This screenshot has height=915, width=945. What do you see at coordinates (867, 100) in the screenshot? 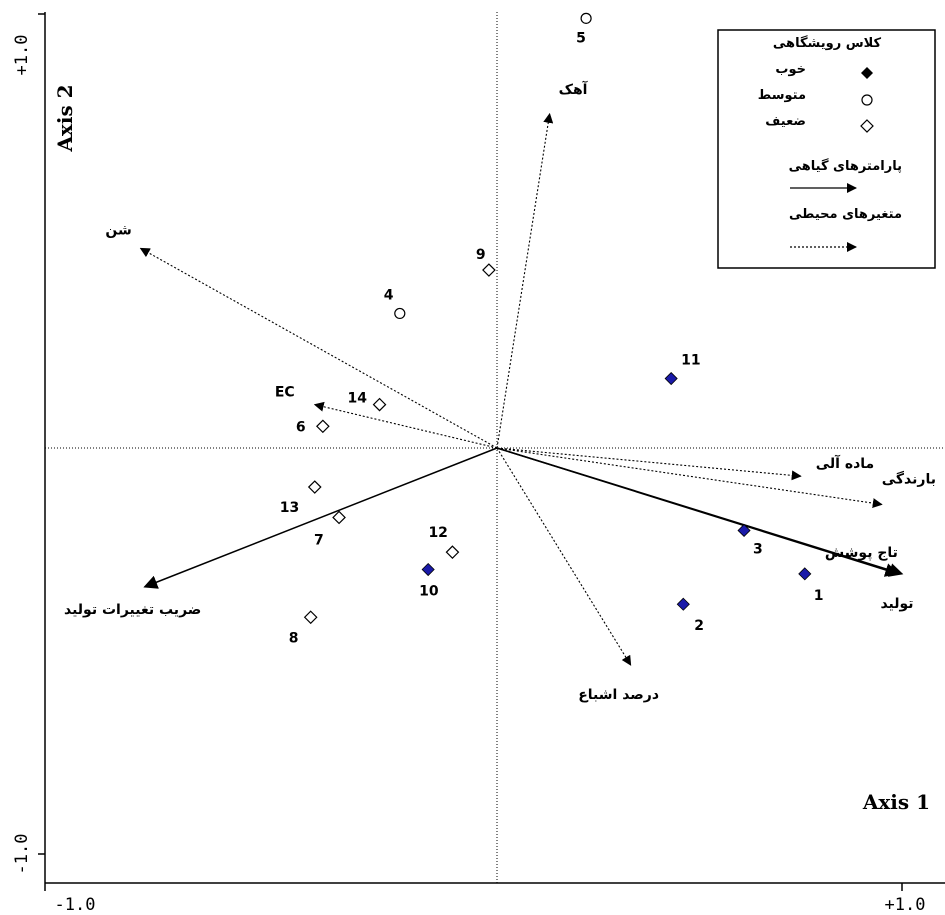
I see `legend-open-circle-icon` at bounding box center [867, 100].